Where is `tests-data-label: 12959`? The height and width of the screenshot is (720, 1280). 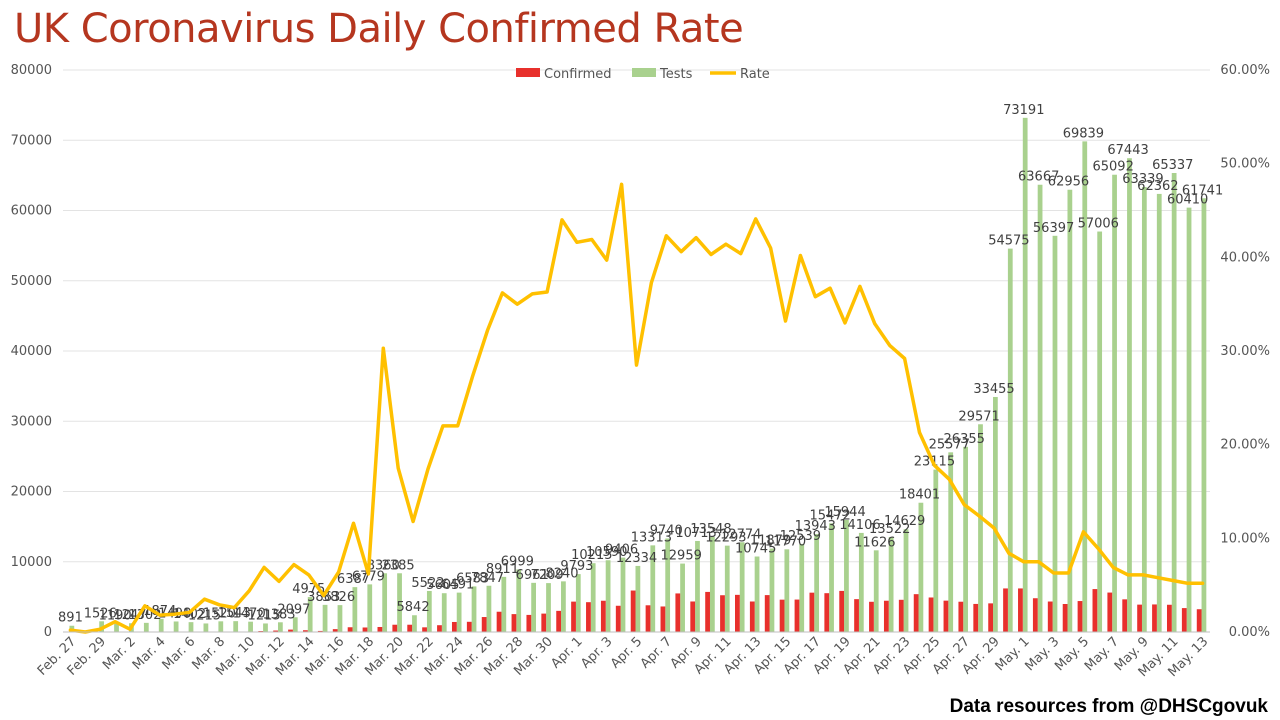 tests-data-label: 12959 is located at coordinates (681, 556).